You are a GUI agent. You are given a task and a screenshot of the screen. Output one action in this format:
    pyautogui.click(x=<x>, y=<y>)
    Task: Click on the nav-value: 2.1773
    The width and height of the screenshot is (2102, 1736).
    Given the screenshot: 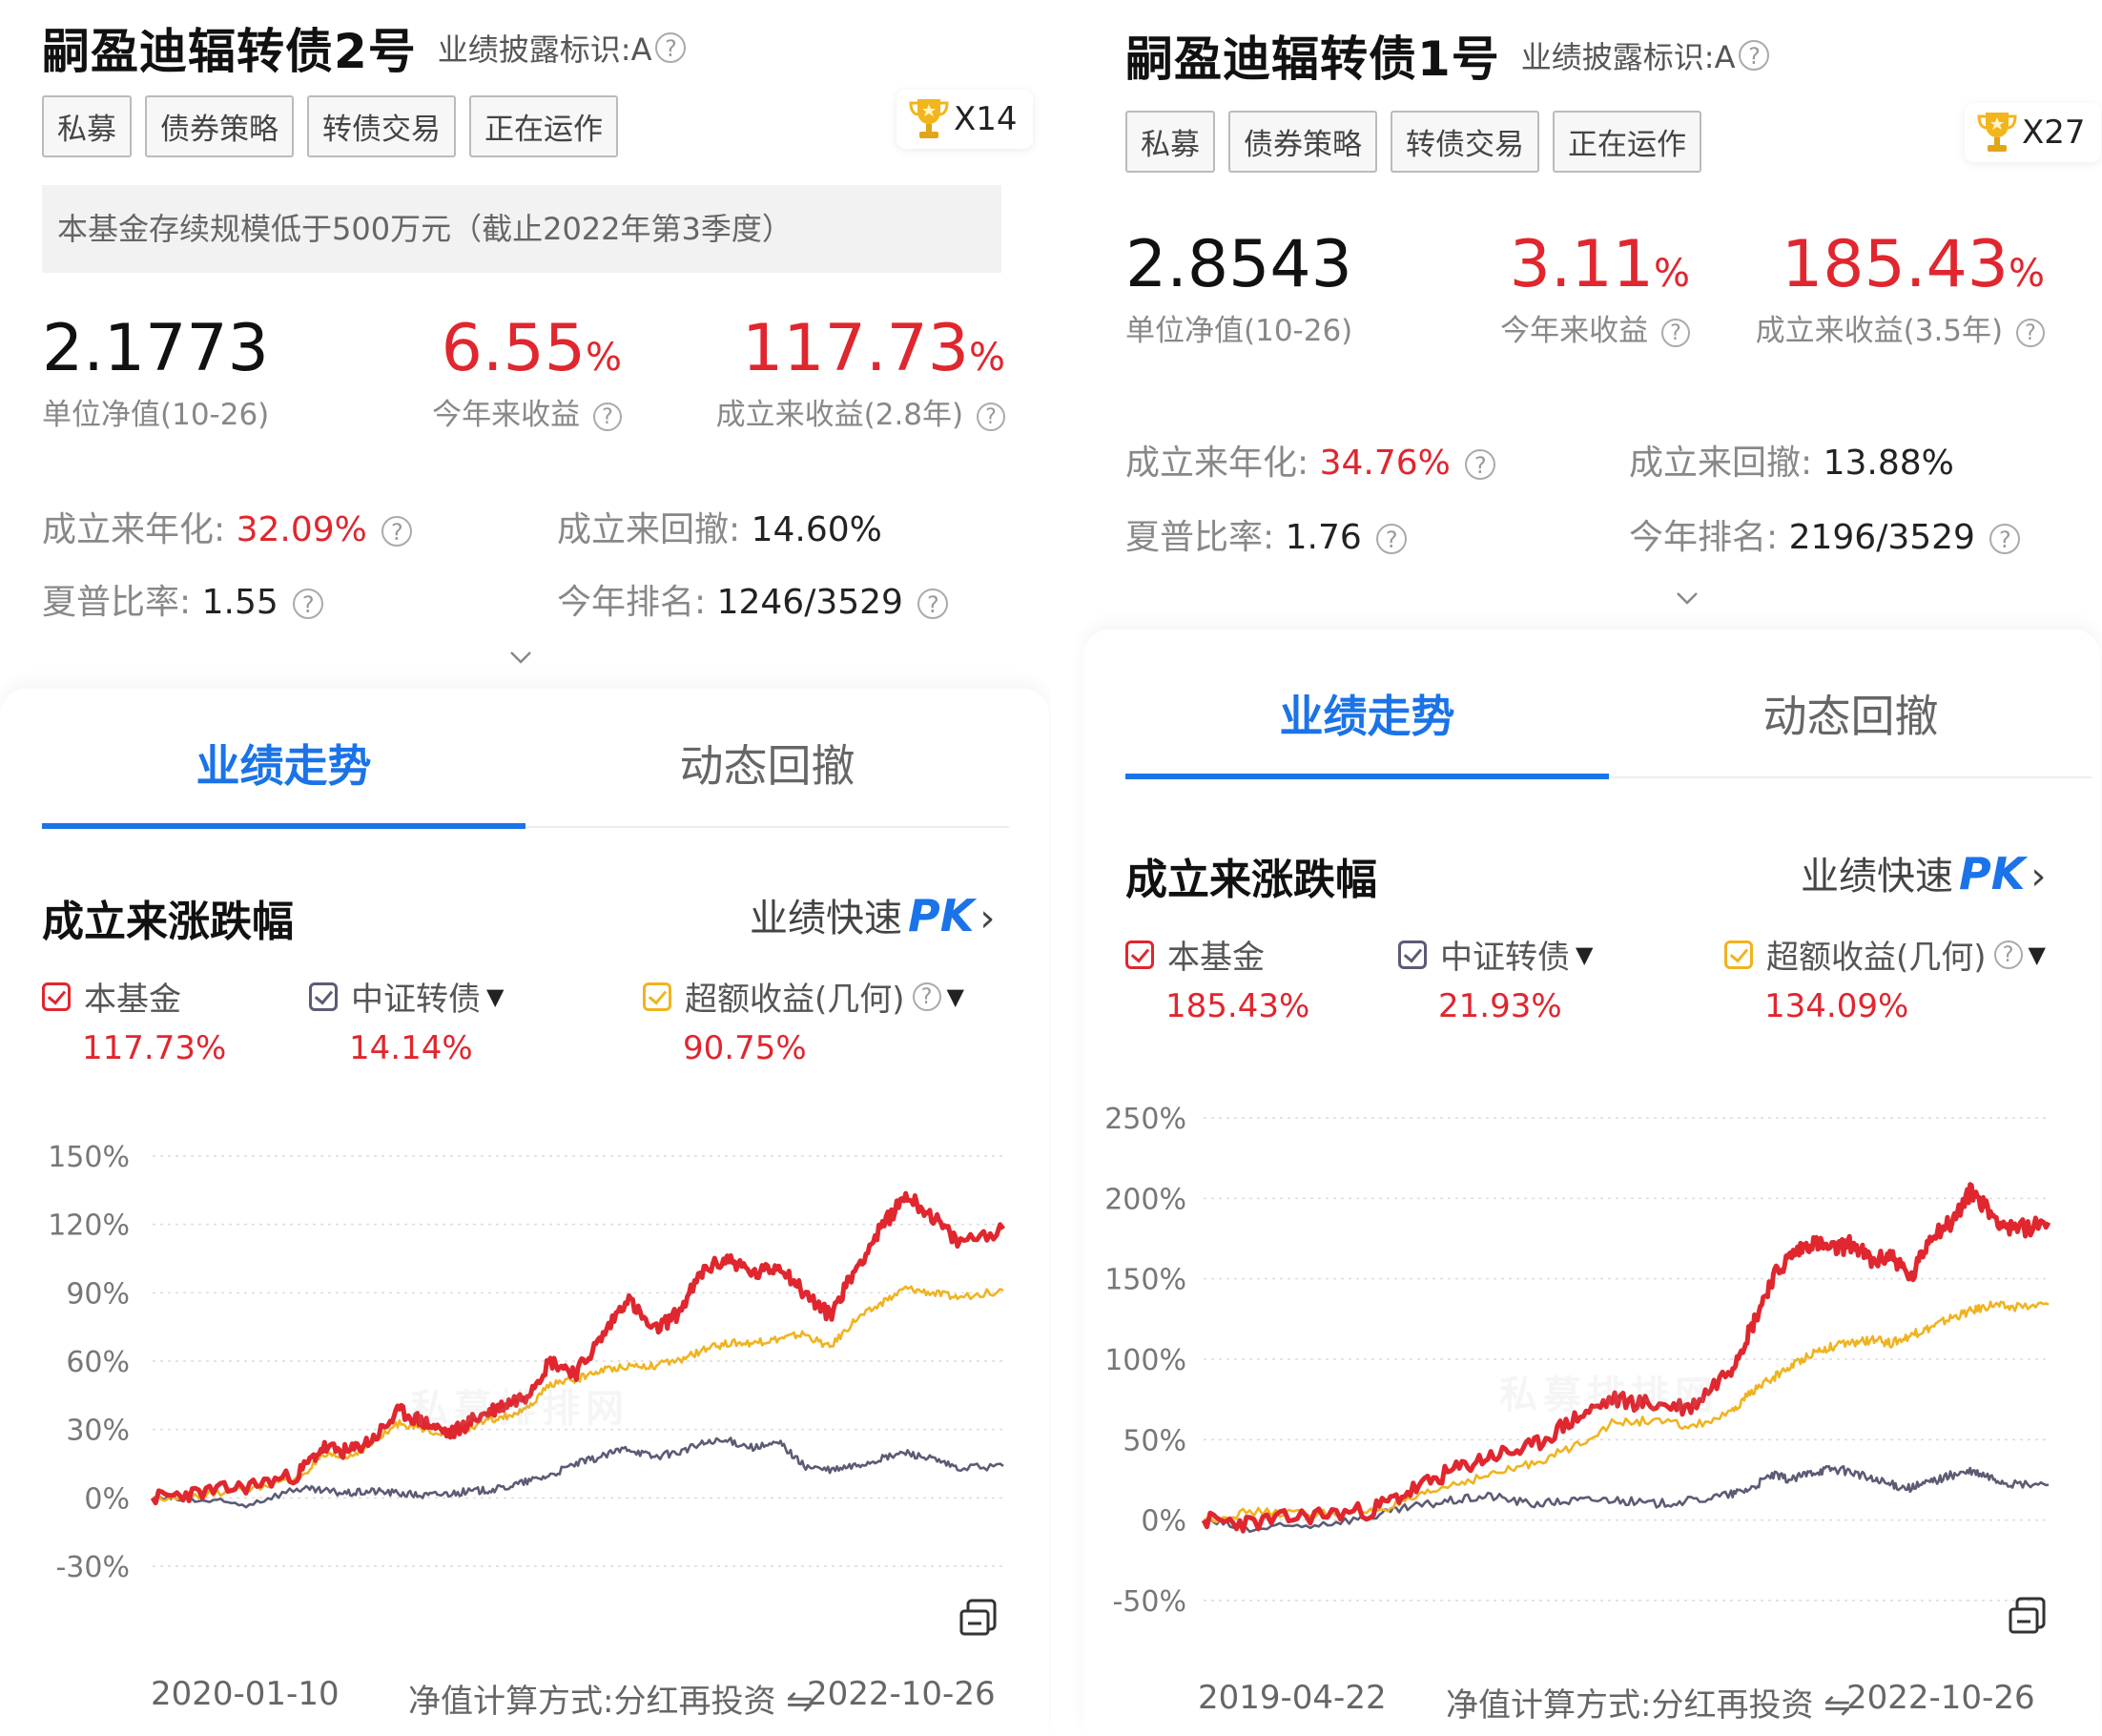 What is the action you would take?
    pyautogui.click(x=156, y=349)
    